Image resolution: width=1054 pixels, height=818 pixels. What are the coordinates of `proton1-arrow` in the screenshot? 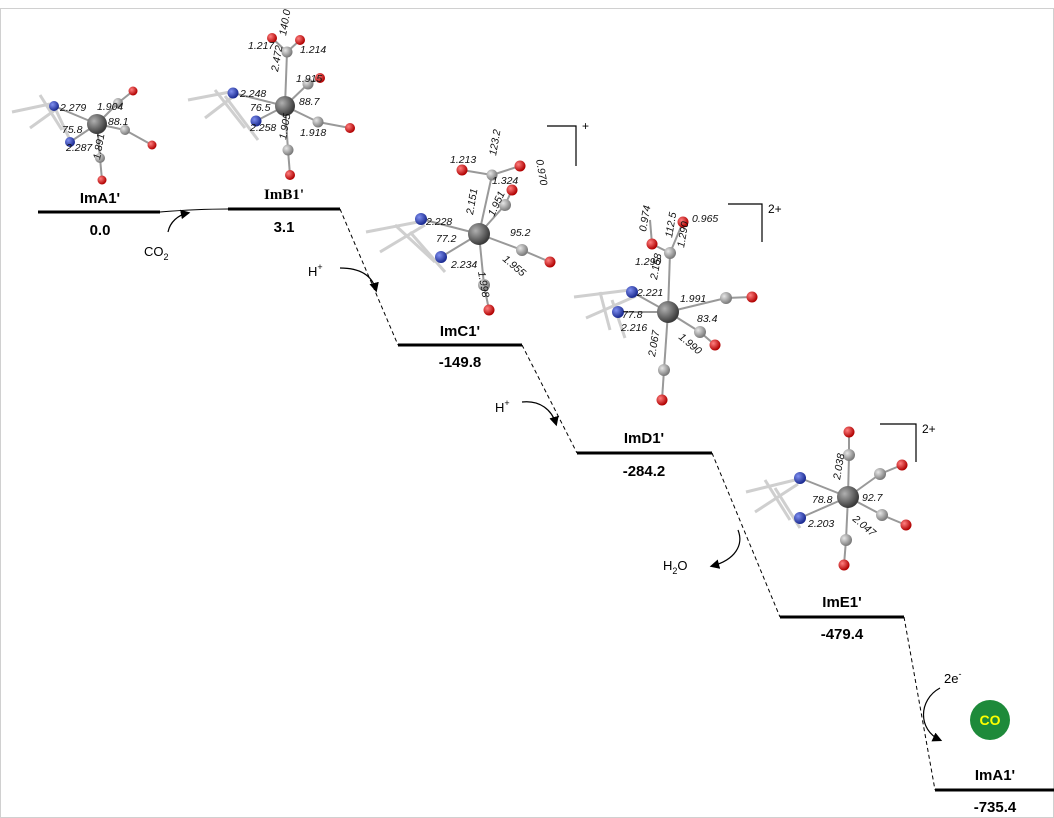 It's located at (359, 280).